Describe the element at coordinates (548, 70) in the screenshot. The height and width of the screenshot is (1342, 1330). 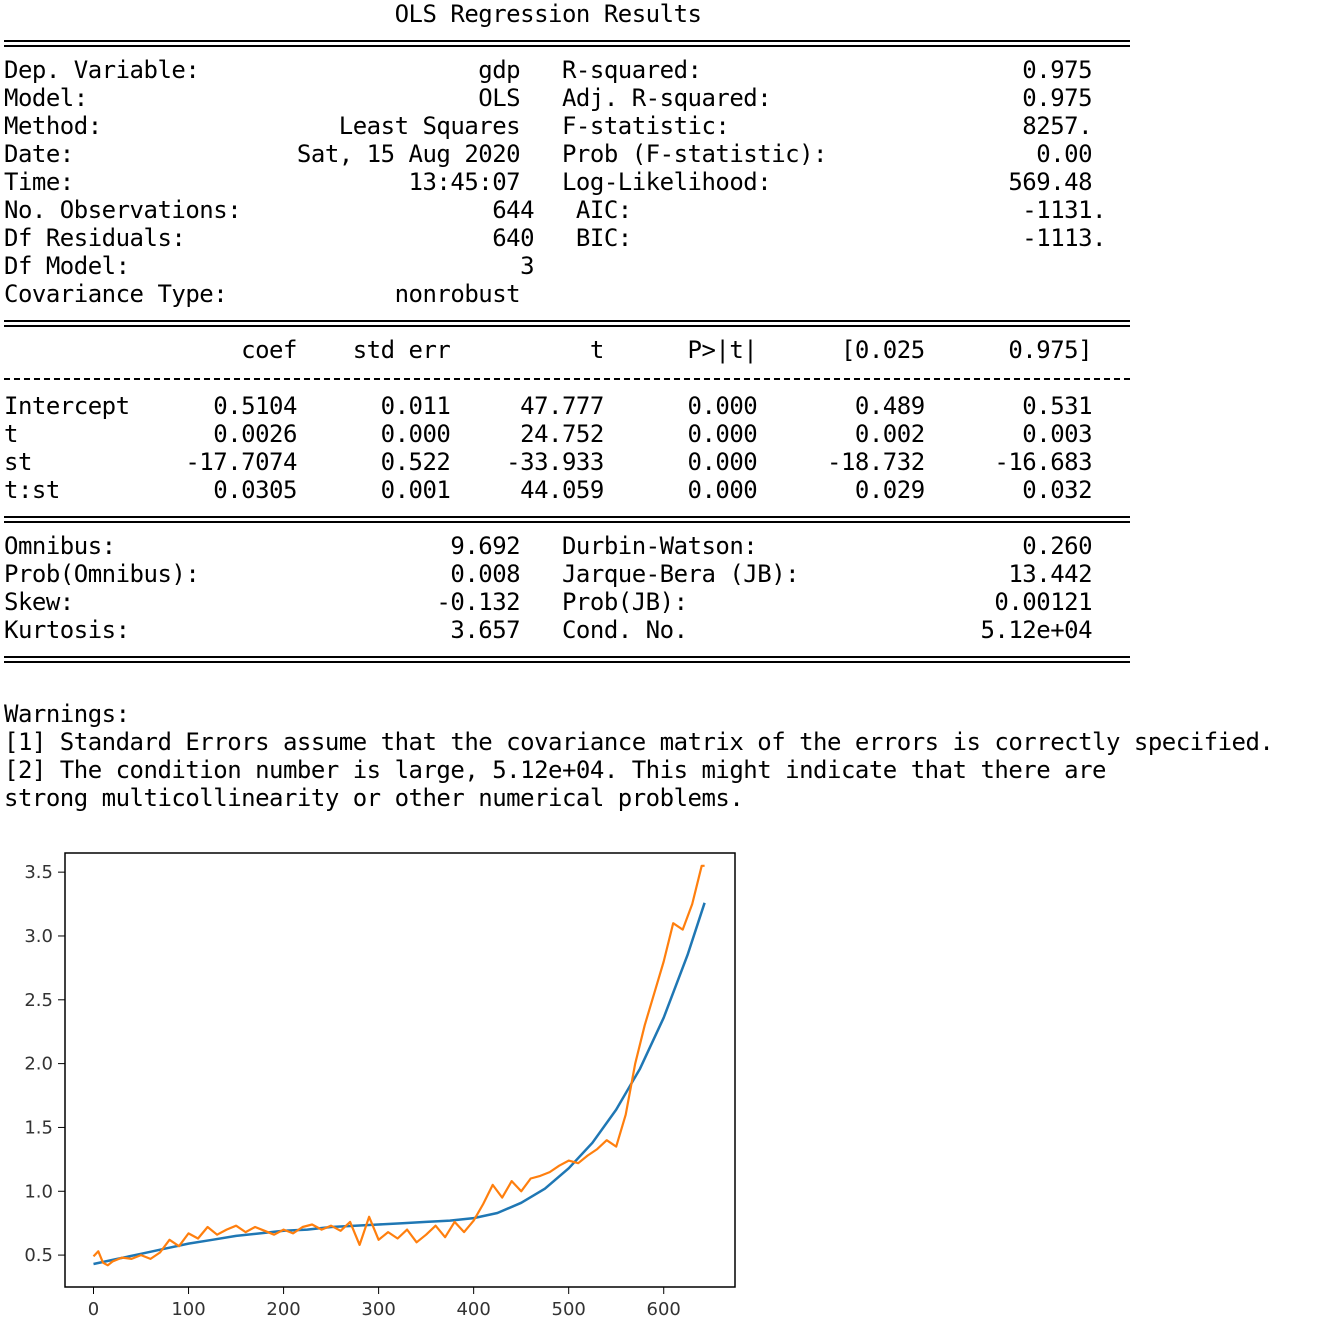
I see `model-info-row: Dep. Variable: gdp R-squared: 0.975` at that location.